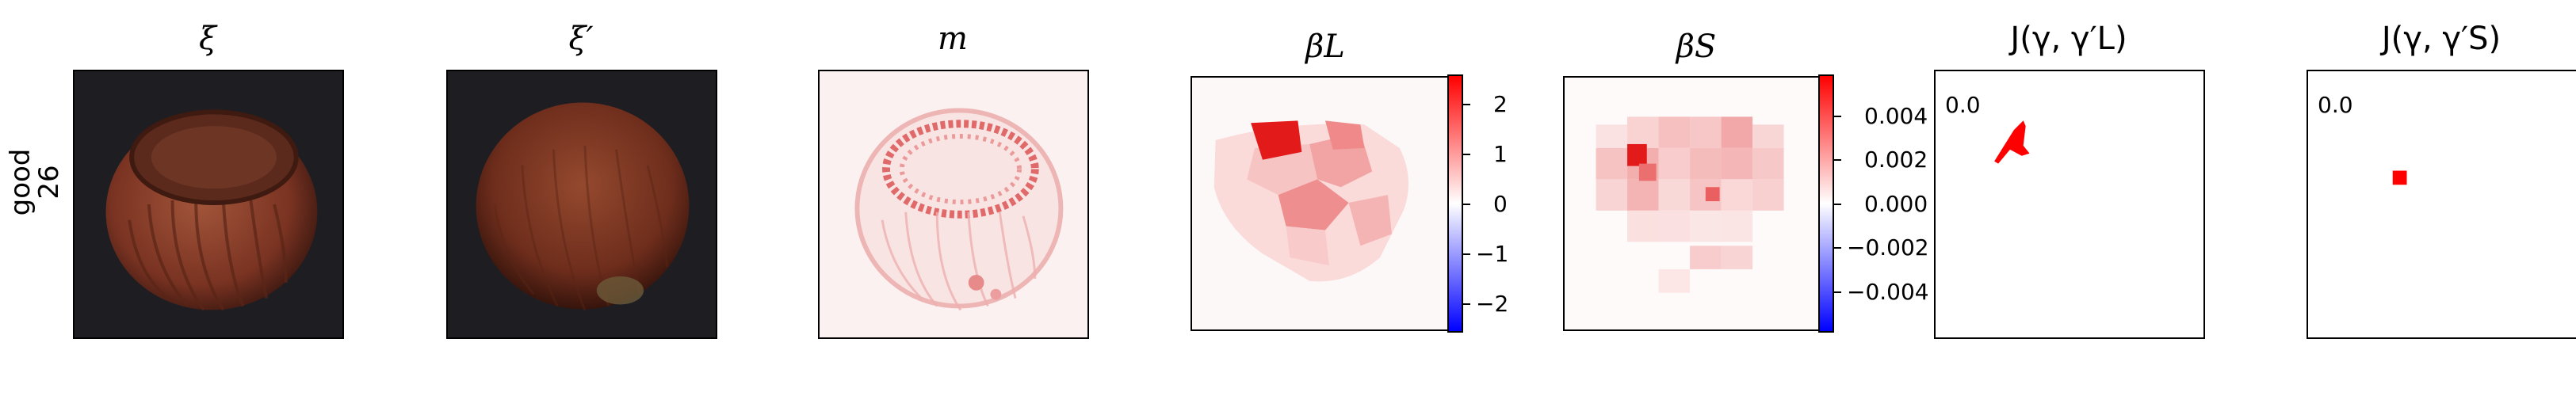 This screenshot has width=2576, height=396. What do you see at coordinates (1492, 304) in the screenshot?
I see `cbar-l-tick-4: −2` at bounding box center [1492, 304].